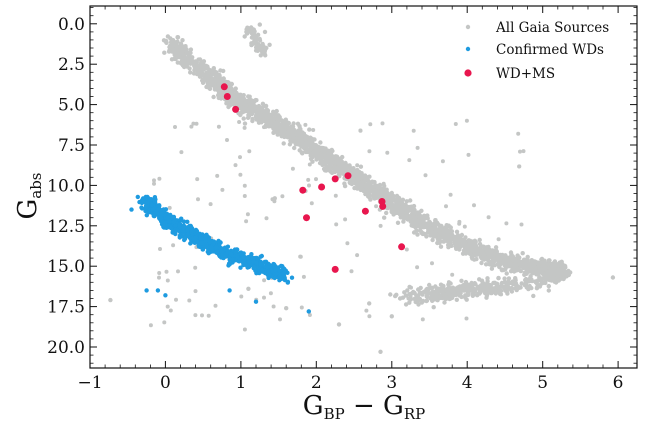 The height and width of the screenshot is (422, 648). I want to click on wd-ms-point, so click(306, 218).